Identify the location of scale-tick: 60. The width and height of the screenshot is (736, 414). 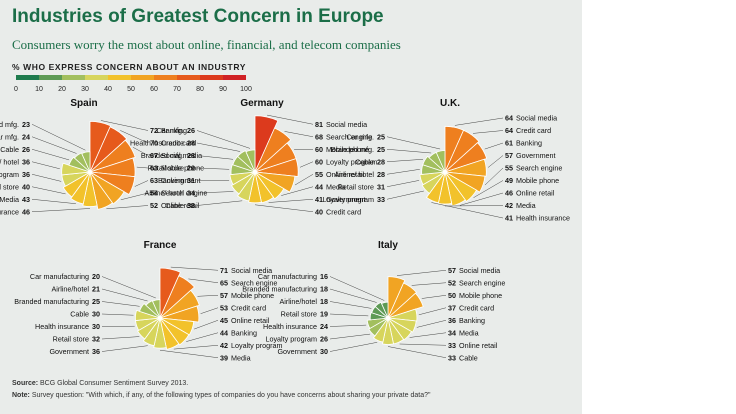
(154, 89).